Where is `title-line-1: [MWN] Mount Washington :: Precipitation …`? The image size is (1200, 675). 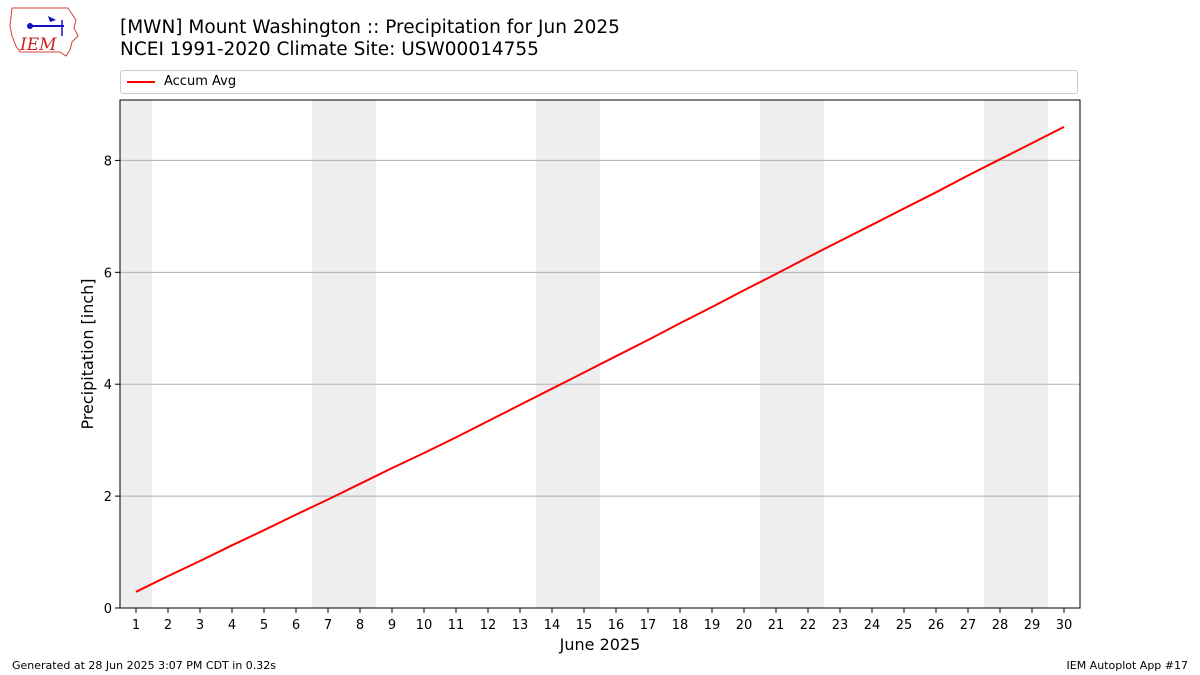
title-line-1: [MWN] Mount Washington :: Precipitation … is located at coordinates (370, 27).